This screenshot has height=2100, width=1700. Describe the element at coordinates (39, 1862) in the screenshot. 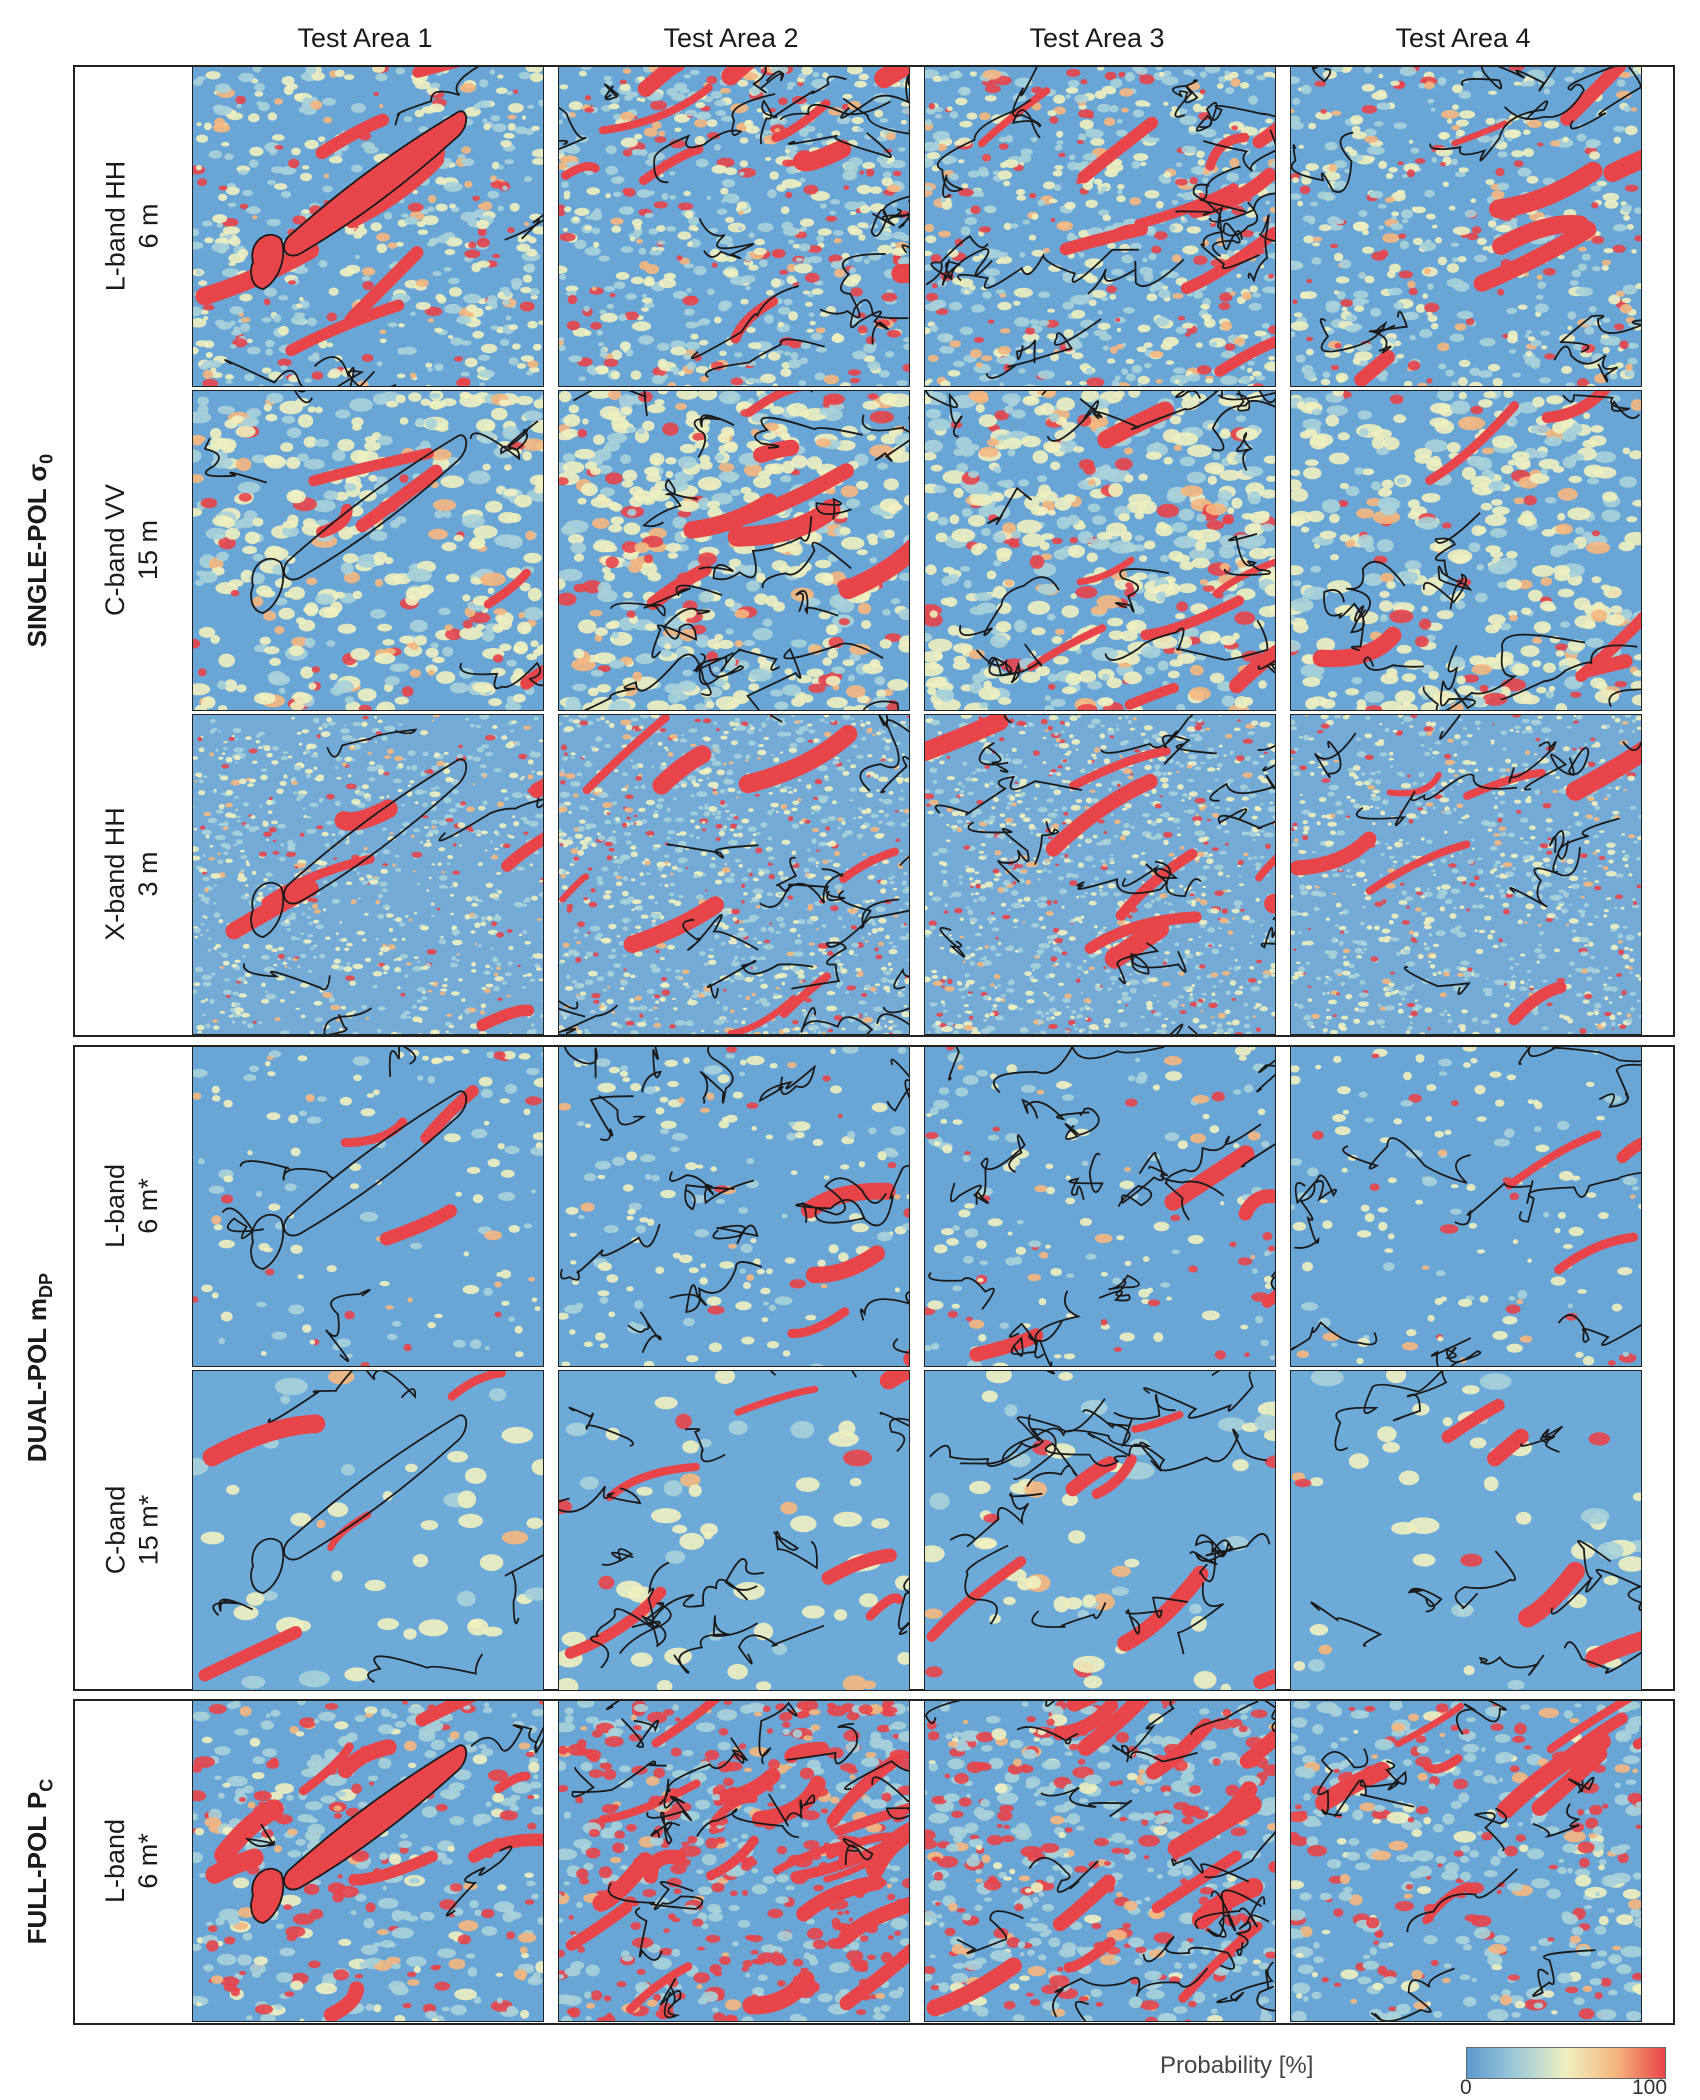

I see `group-label-full-pol: FULL-POL PC` at that location.